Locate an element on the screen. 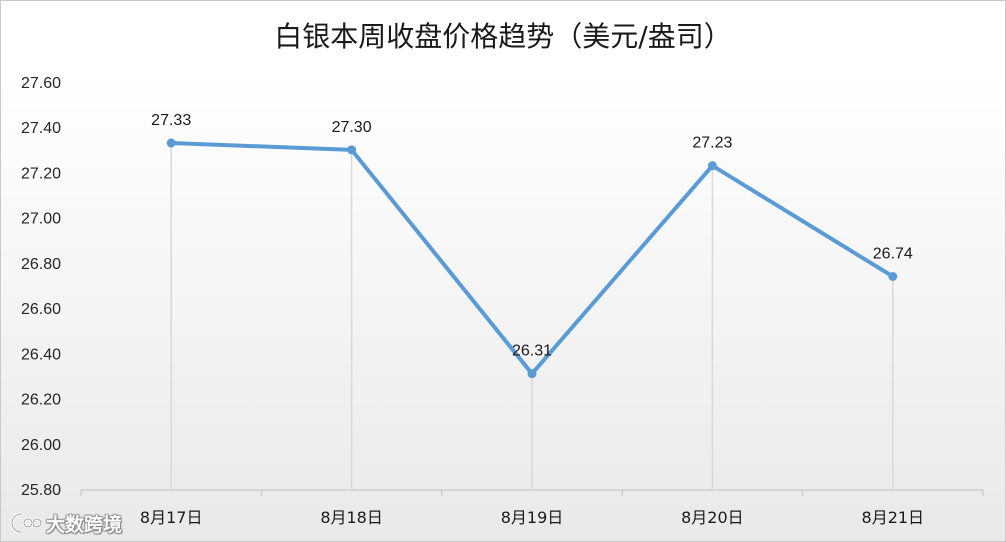  x-tick-label: 8月20日 is located at coordinates (712, 517).